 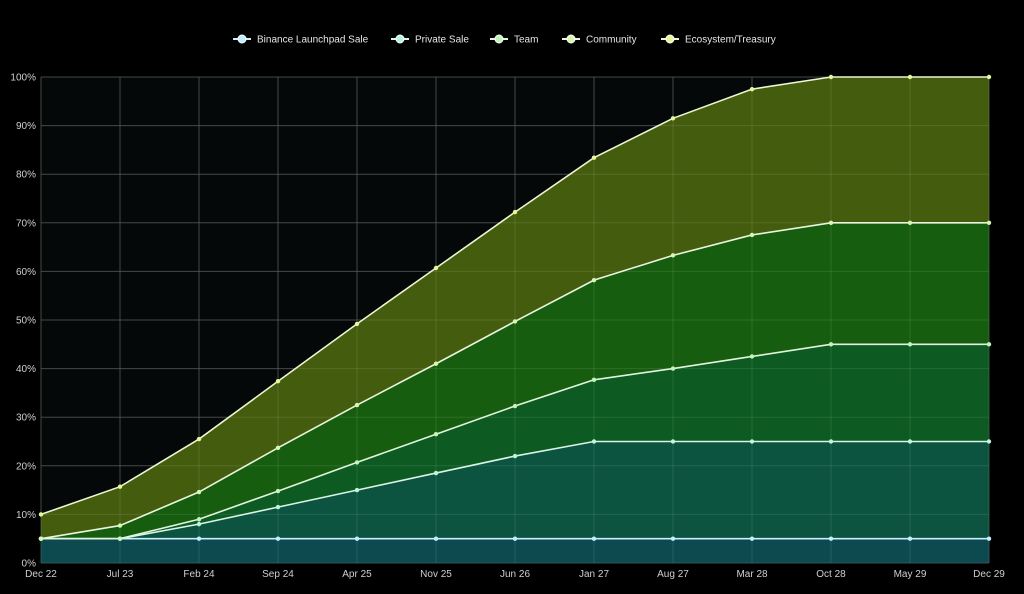 I want to click on legend-label: Private Sale, so click(x=442, y=40).